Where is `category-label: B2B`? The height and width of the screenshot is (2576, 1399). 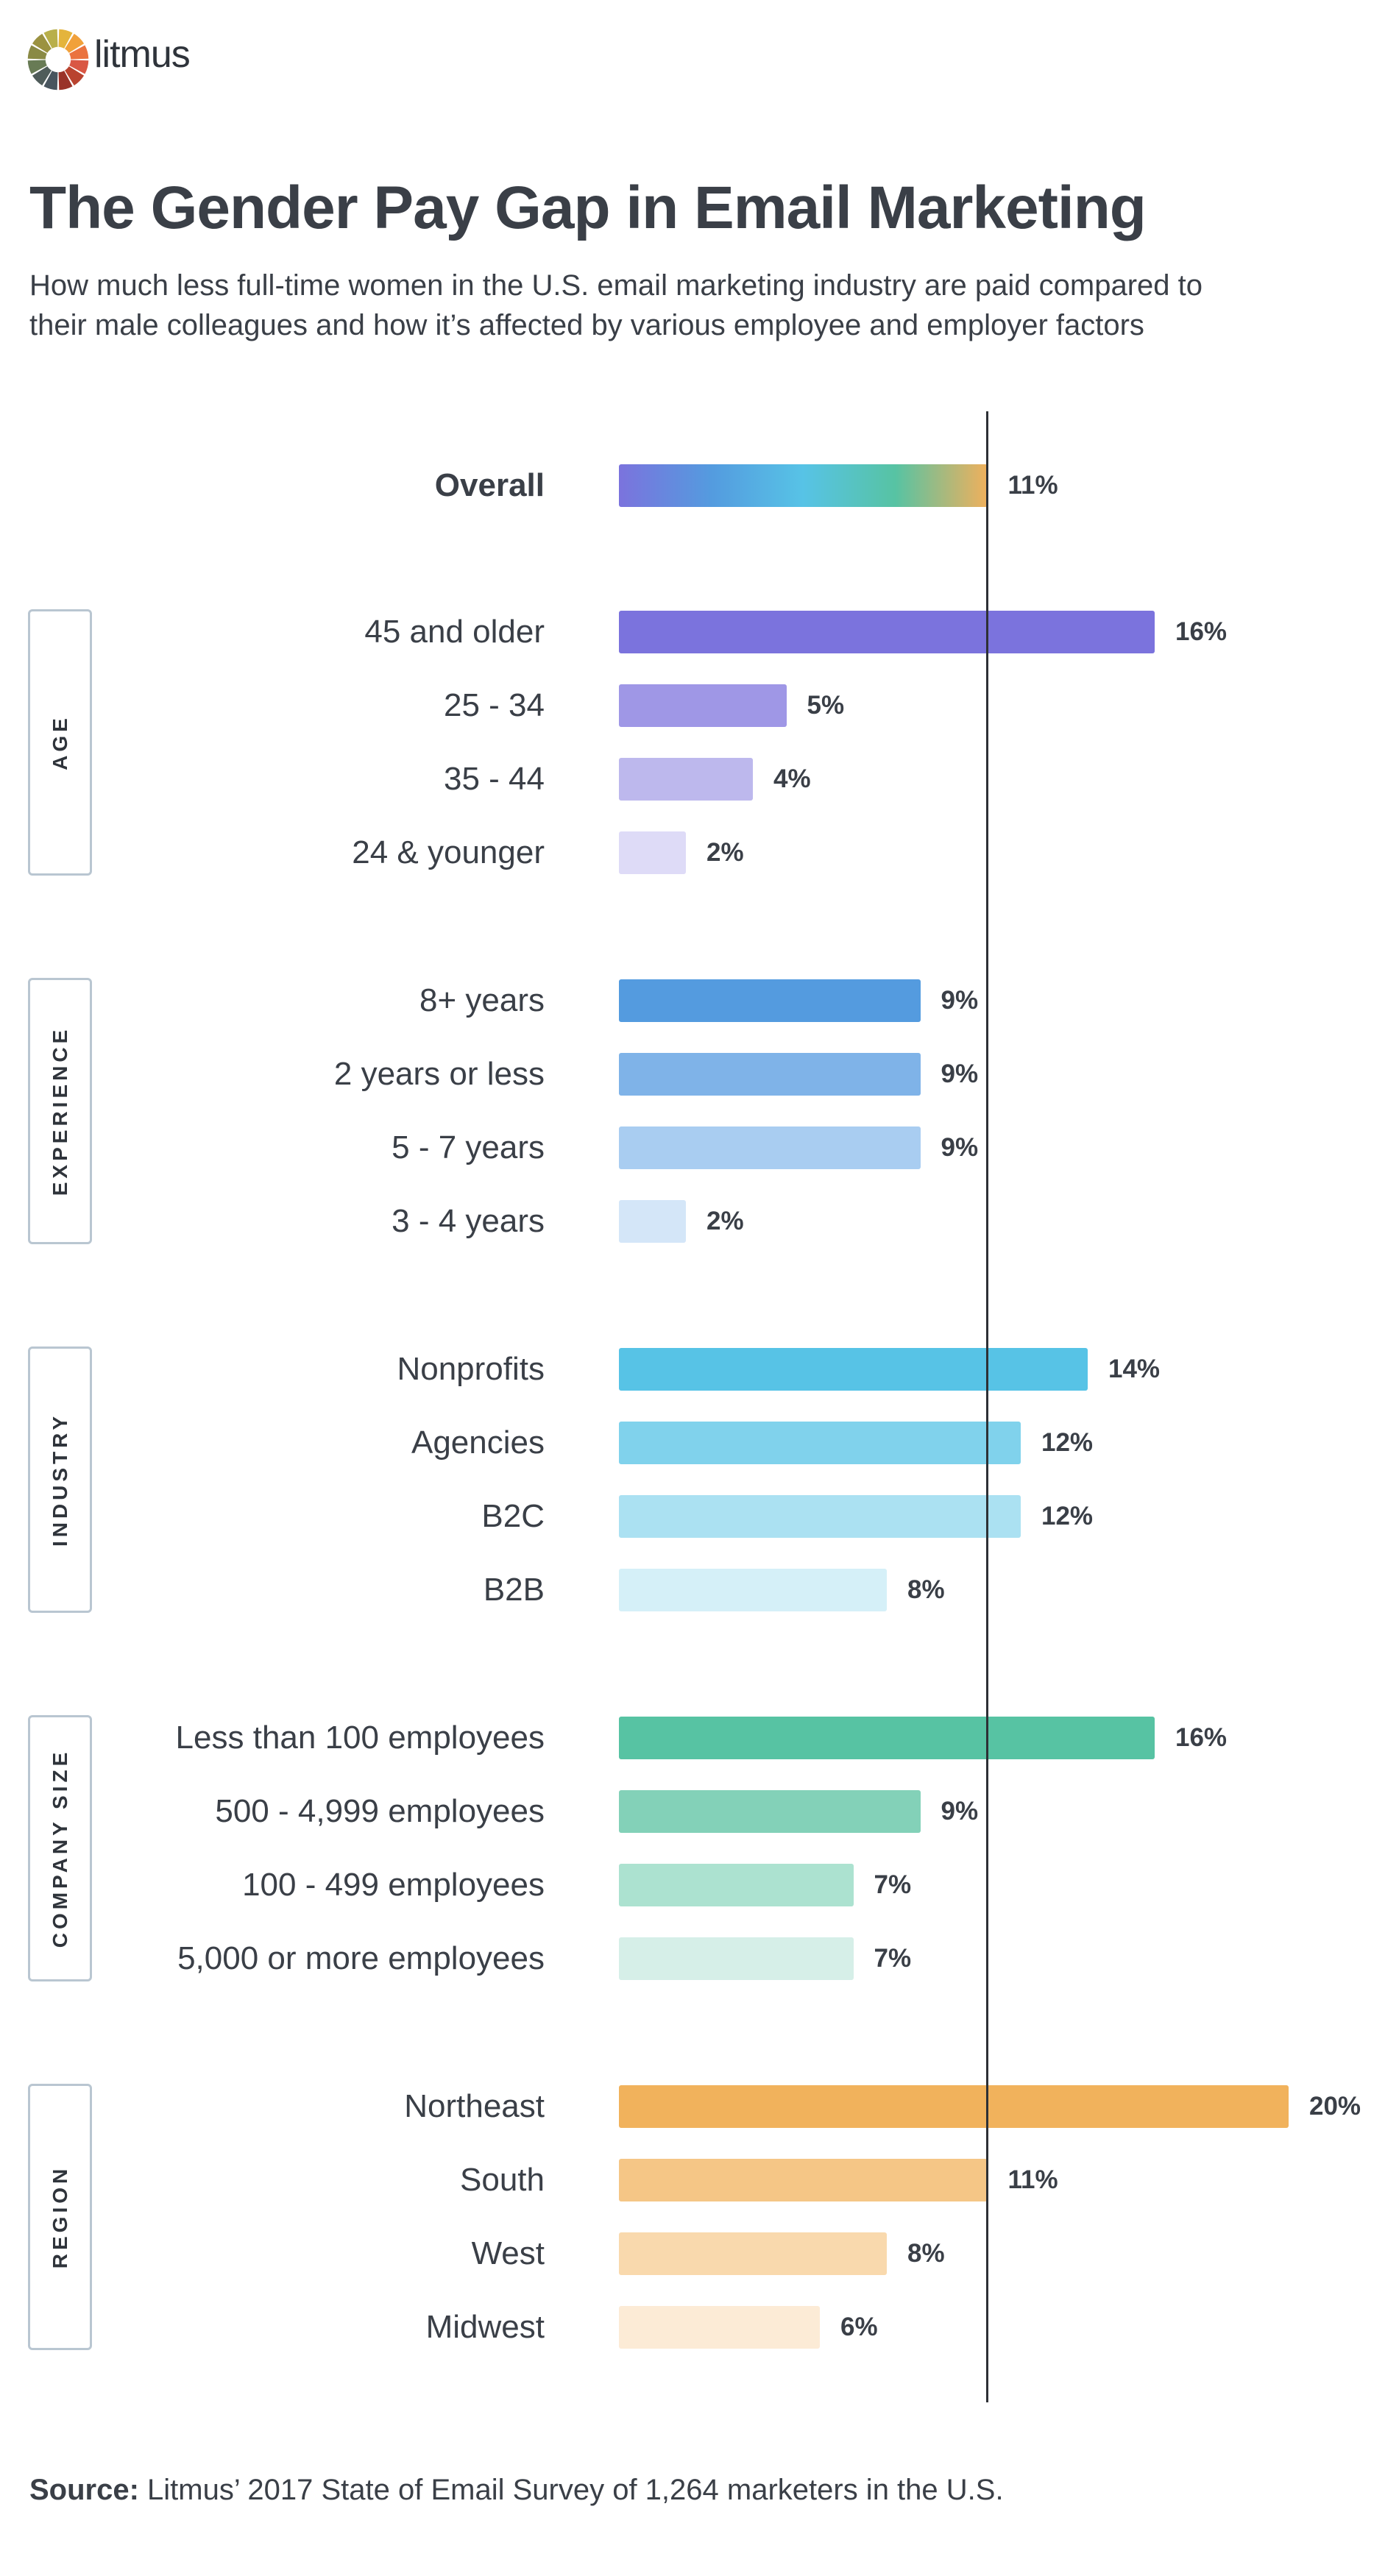
category-label: B2B is located at coordinates (514, 1590).